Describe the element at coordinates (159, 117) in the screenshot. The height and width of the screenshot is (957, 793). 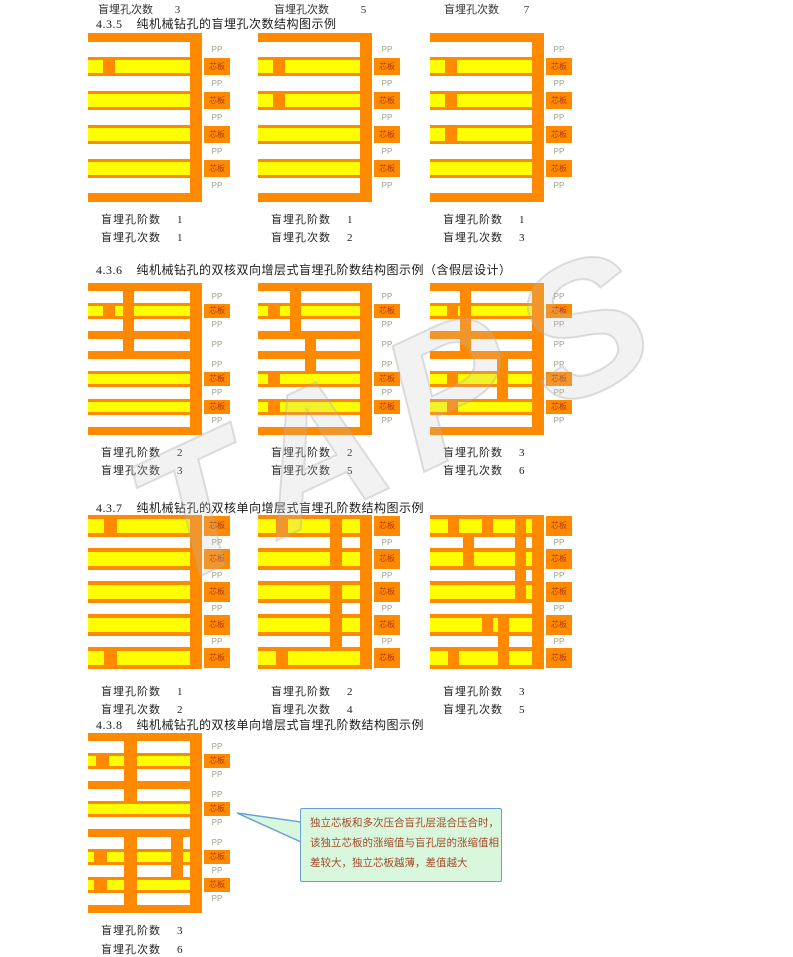
I see `stackup-diagram: PP 芯板 PP 芯板 PP 芯板 PP 芯板 PP` at that location.